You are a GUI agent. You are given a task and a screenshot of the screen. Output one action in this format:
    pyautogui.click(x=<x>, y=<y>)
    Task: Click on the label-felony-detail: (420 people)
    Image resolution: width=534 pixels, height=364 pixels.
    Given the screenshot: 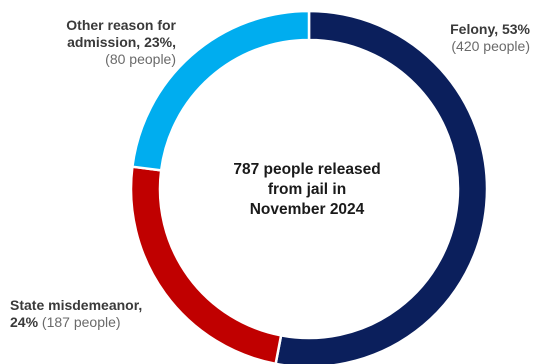 What is the action you would take?
    pyautogui.click(x=490, y=46)
    